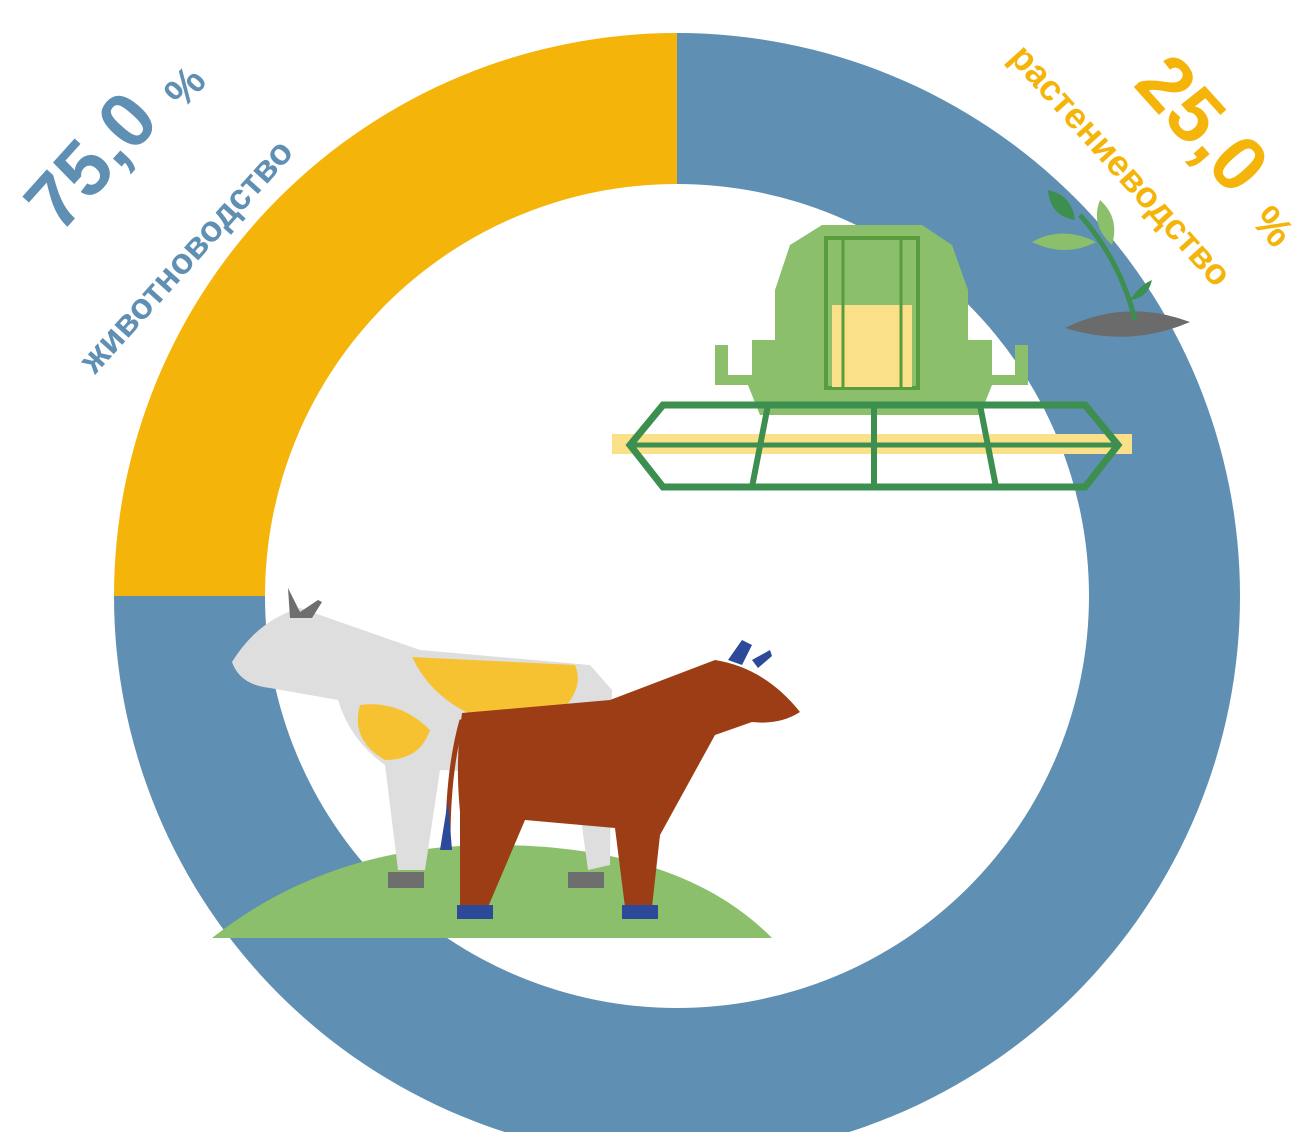 This screenshot has width=1304, height=1132. Describe the element at coordinates (1273, 226) in the screenshot. I see `slice-percent-crops: %` at that location.